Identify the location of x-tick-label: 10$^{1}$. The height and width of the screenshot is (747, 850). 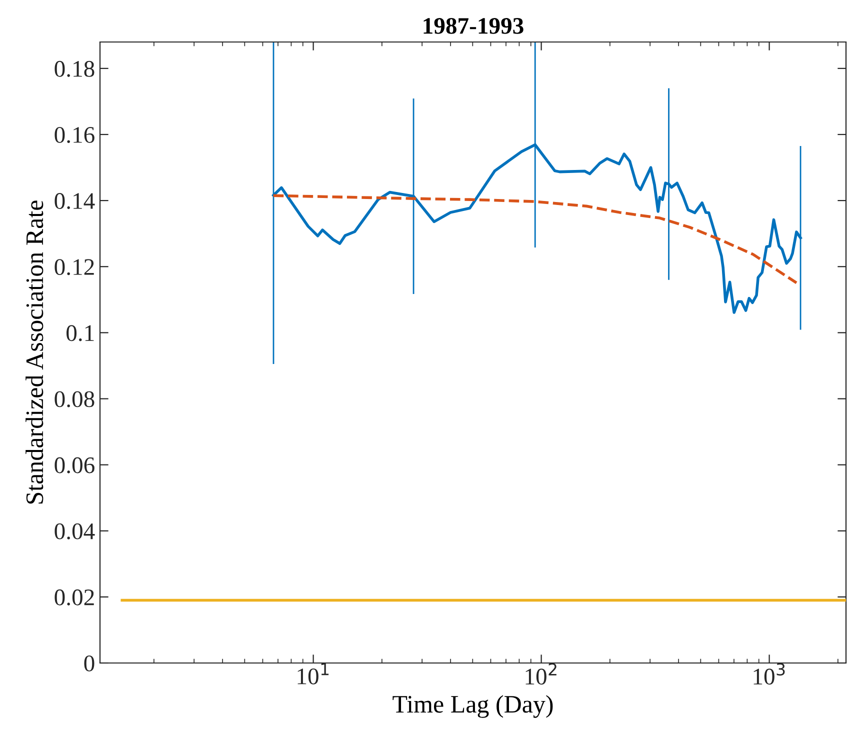
(313, 673).